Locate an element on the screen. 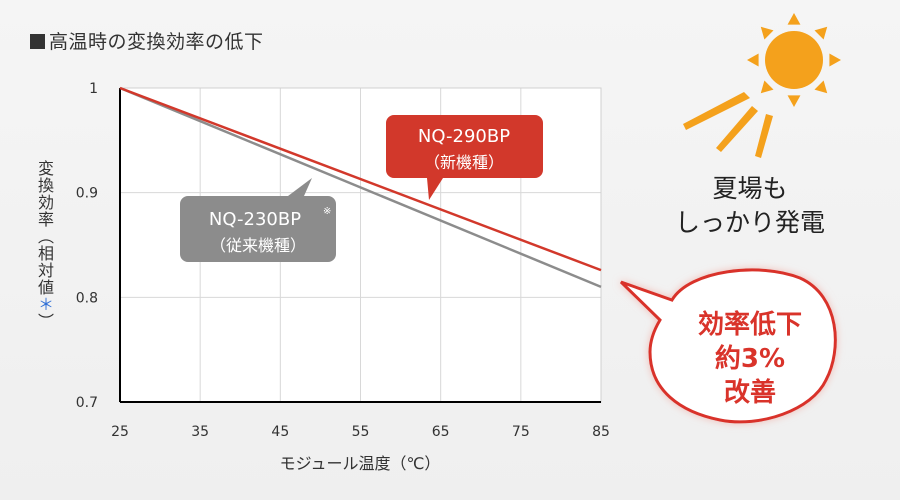 This screenshot has height=500, width=900. callout-old-bubble is located at coordinates (258, 220).